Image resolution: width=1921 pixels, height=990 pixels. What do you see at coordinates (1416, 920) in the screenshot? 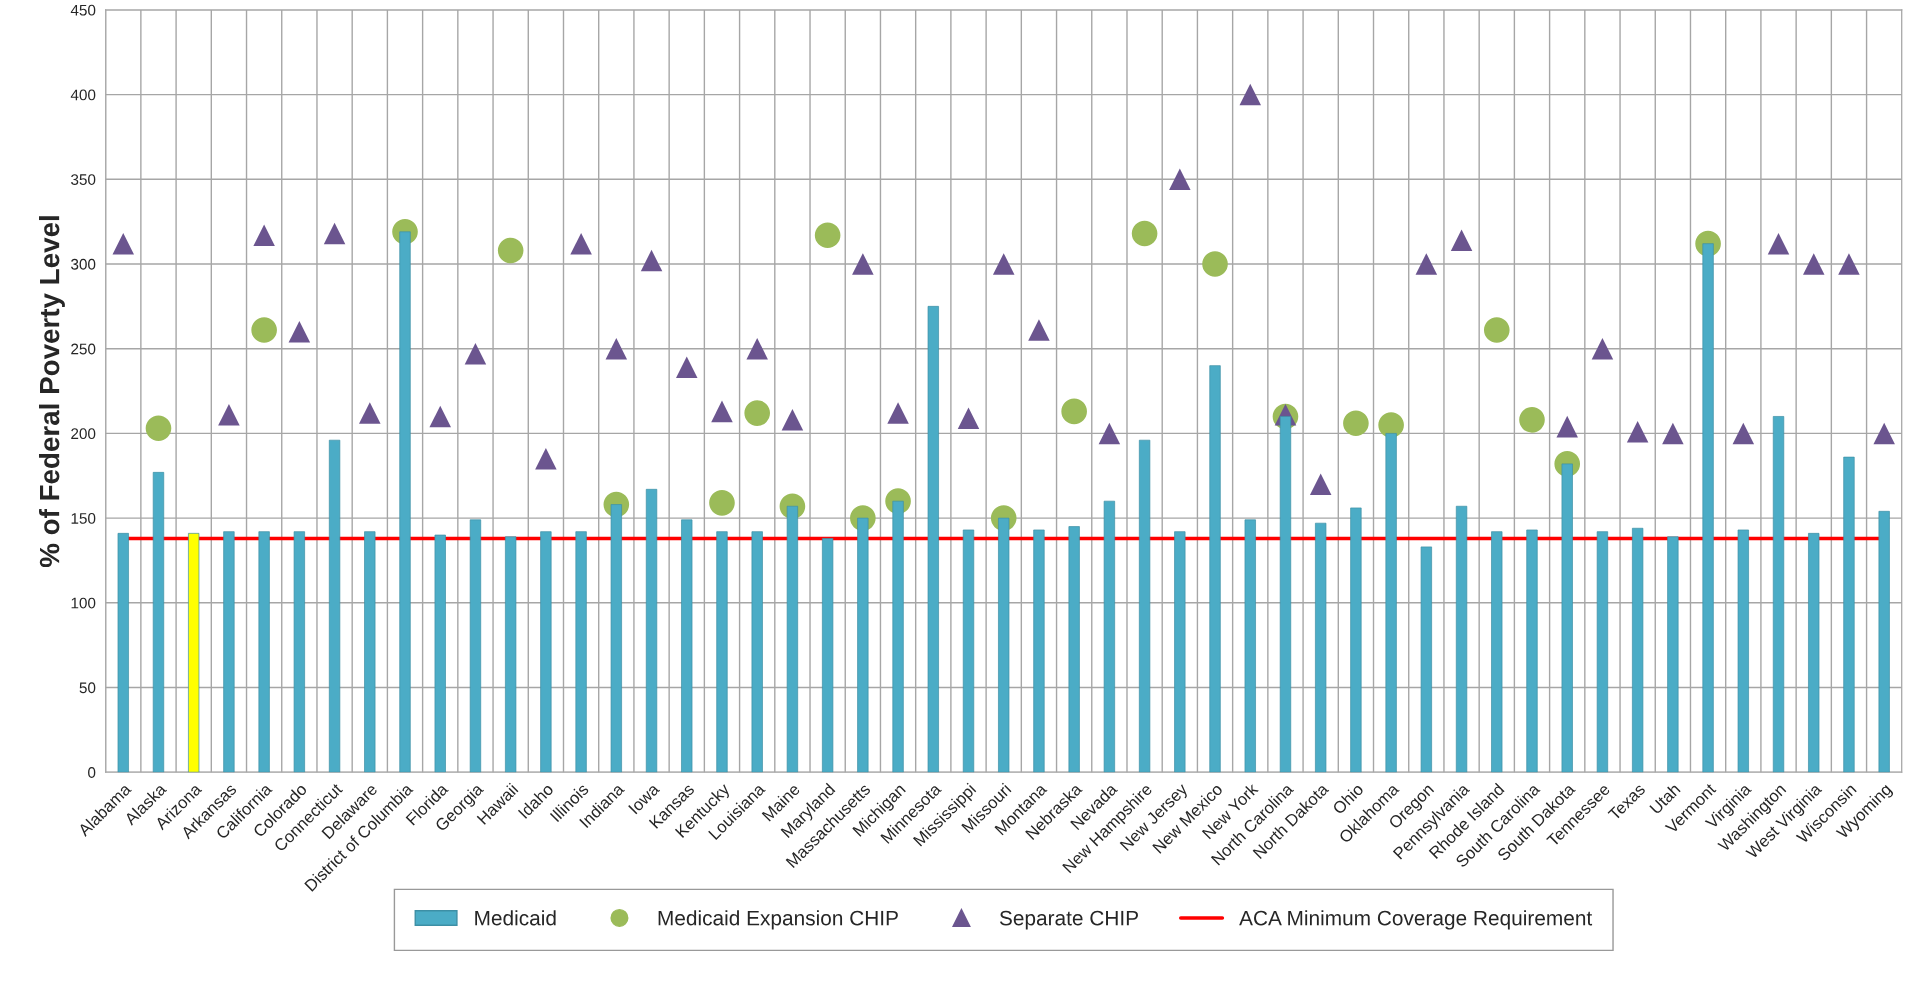
I see `legend-label: ACA Minimum Coverage Requirement` at bounding box center [1416, 920].